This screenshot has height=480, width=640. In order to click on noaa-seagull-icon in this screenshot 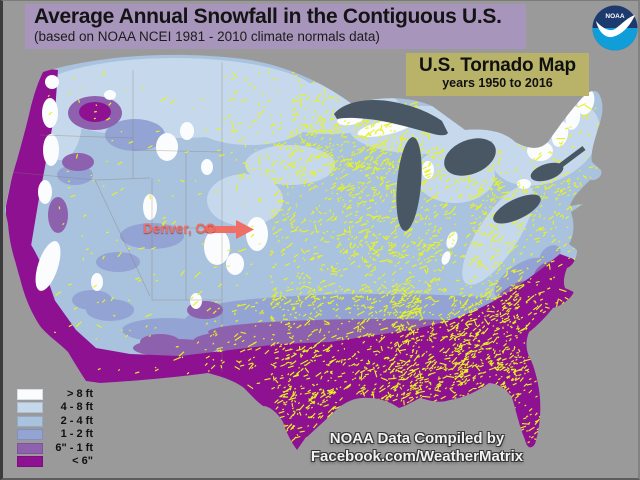, I will do `click(615, 26)`.